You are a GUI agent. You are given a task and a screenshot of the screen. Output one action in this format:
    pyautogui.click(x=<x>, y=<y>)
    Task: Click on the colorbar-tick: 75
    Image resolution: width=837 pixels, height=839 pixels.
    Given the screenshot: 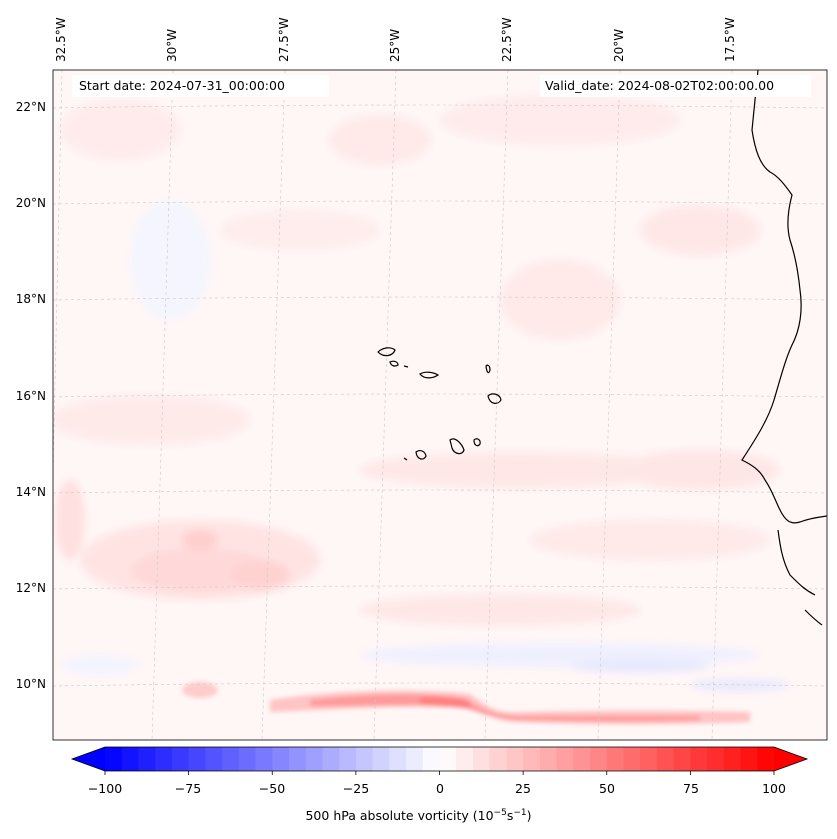 What is the action you would take?
    pyautogui.click(x=691, y=788)
    